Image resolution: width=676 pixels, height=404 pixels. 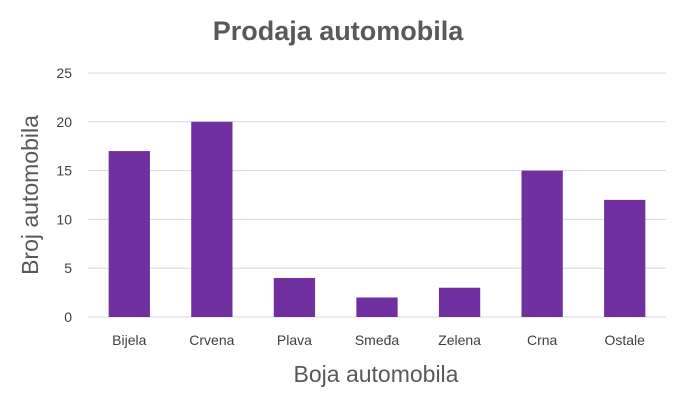 I want to click on x-tick-label: Zelena, so click(x=459, y=340).